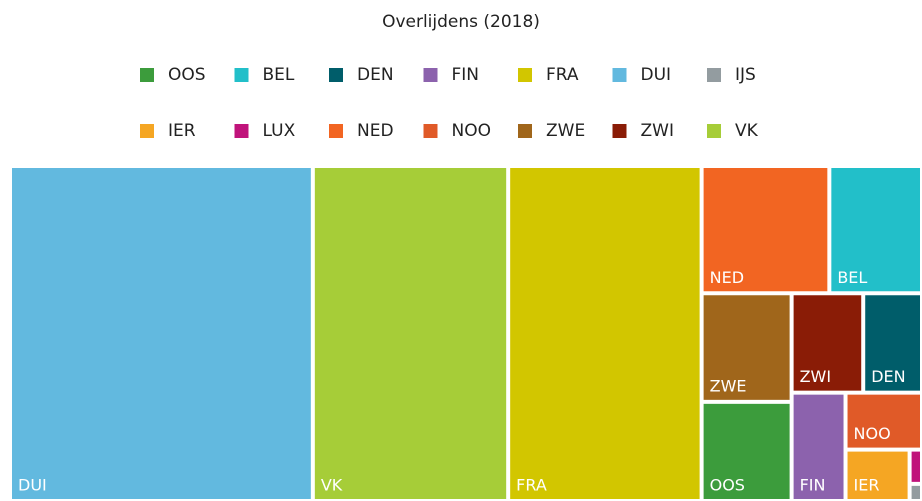 This screenshot has height=501, width=922. Describe the element at coordinates (32, 485) in the screenshot. I see `tile-label: DUI` at that location.